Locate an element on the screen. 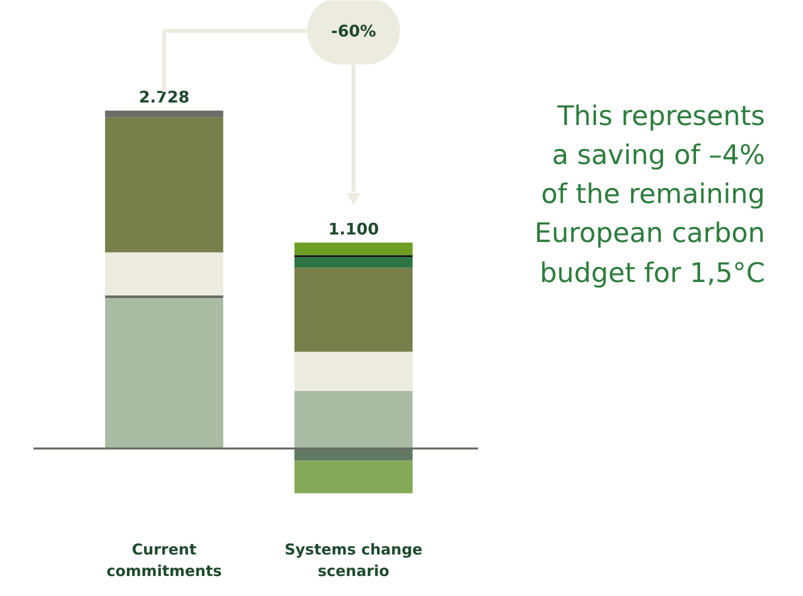 The width and height of the screenshot is (803, 596). x-tick-label: Systems change scenario is located at coordinates (353, 560).